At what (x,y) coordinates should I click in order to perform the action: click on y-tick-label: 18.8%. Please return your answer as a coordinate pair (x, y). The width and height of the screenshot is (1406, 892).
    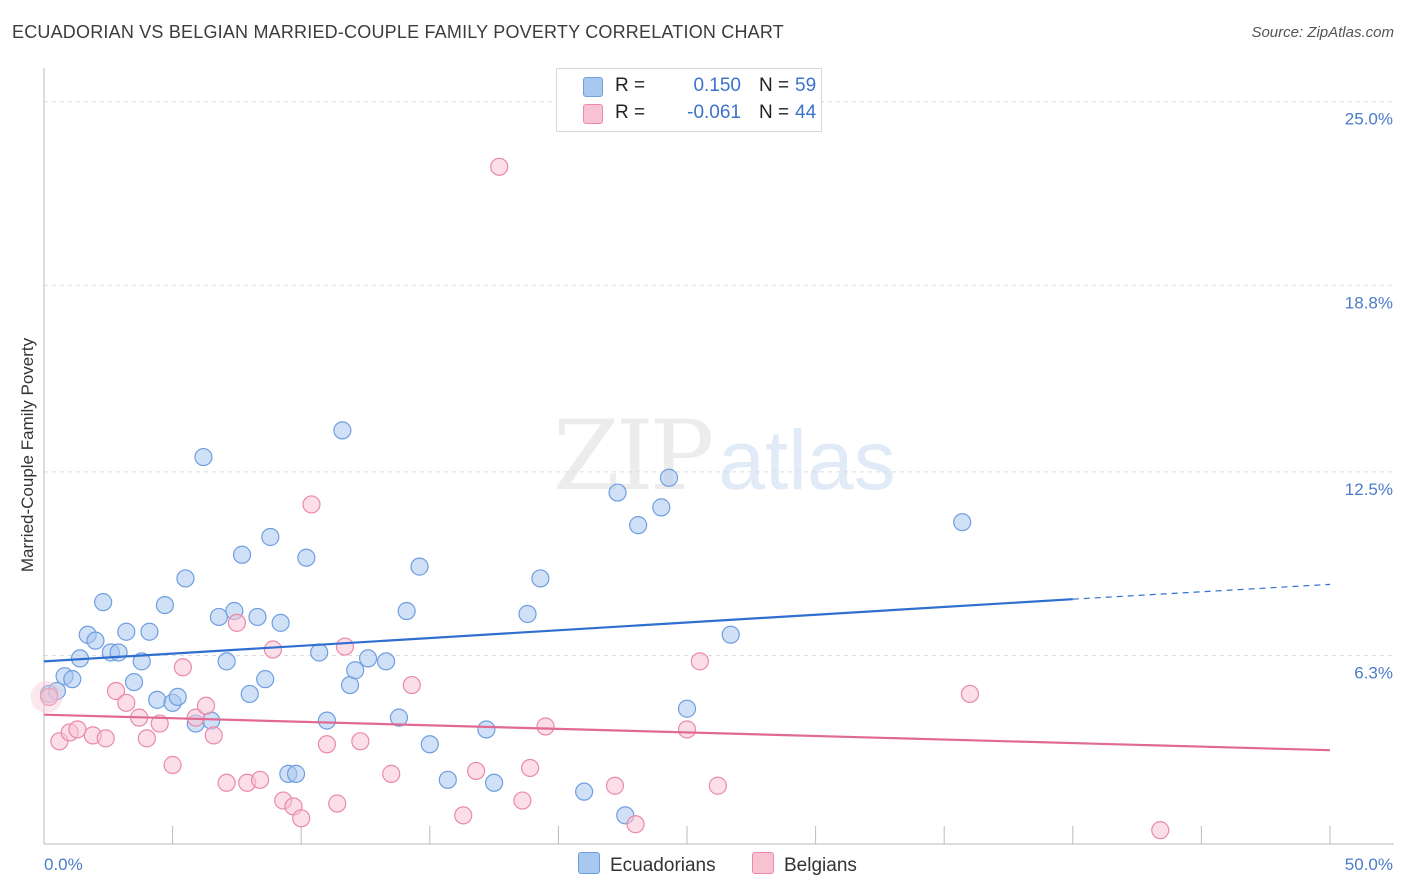
    Looking at the image, I should click on (1369, 302).